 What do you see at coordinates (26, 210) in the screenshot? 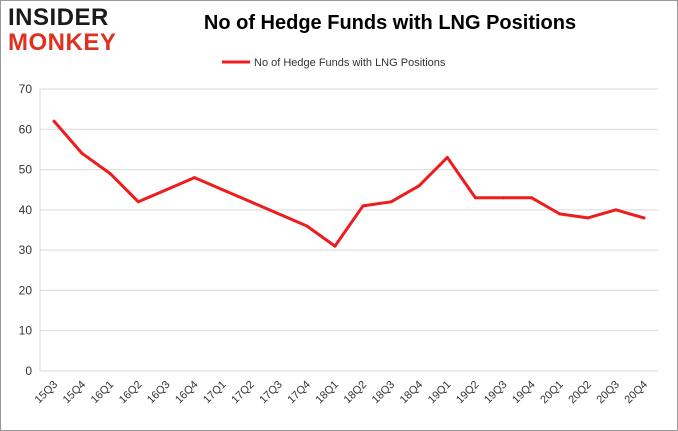
I see `y-tick-label: 40` at bounding box center [26, 210].